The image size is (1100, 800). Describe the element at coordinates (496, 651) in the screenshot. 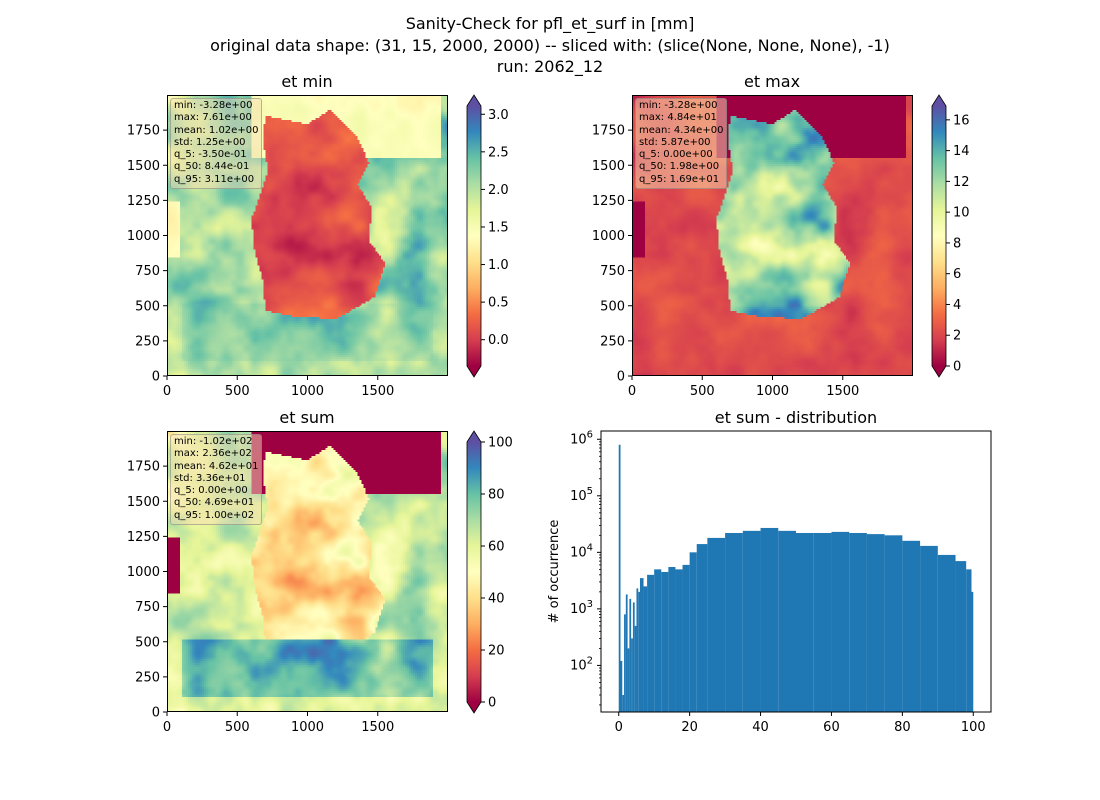

I see `colorbar-et-sum-tick-label: 20` at that location.